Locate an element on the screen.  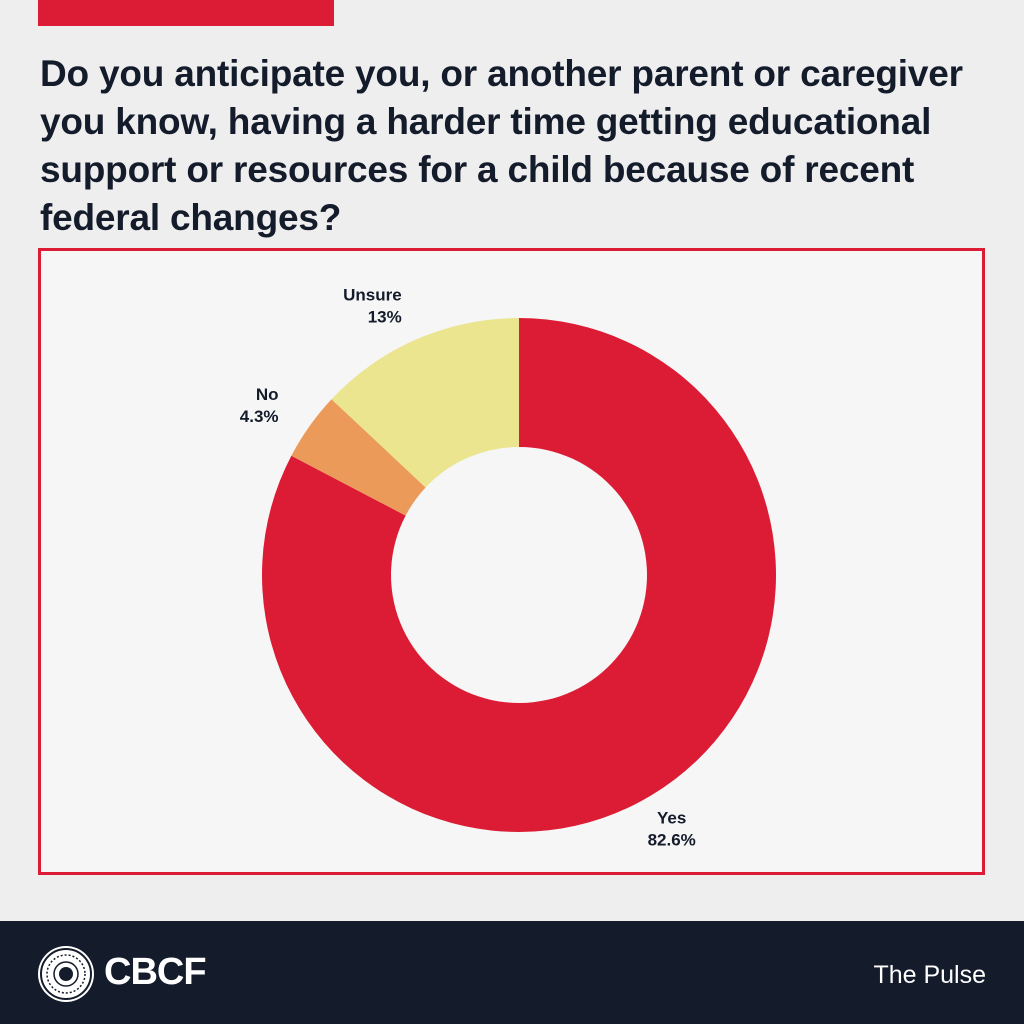
footer-bar: CBCF The Pulse is located at coordinates (512, 972).